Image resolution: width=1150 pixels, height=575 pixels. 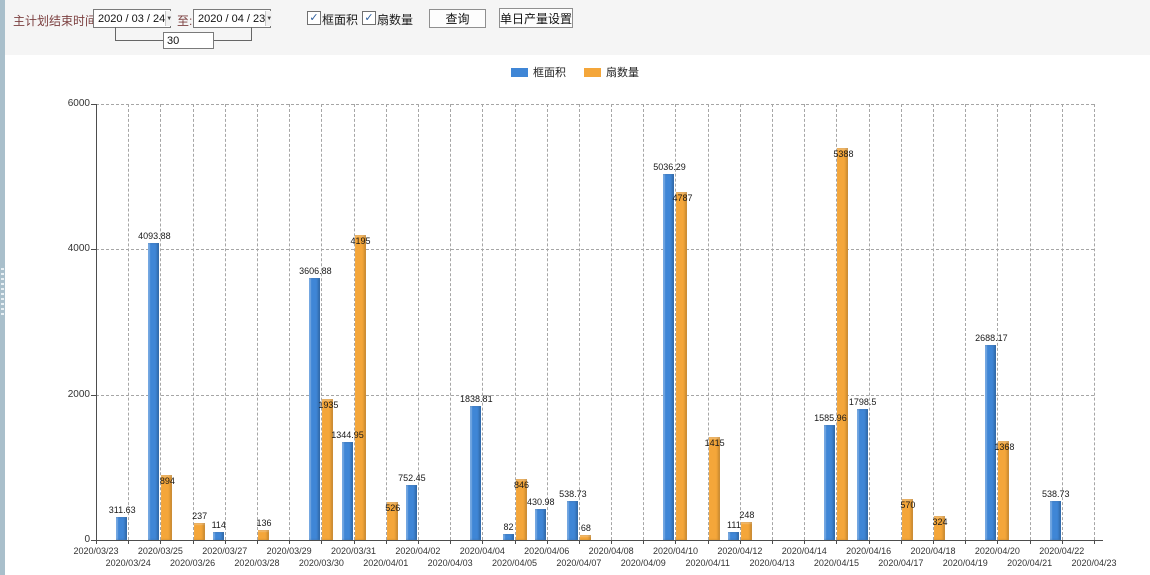 What do you see at coordinates (450, 563) in the screenshot?
I see `x-axis-label: 2020/04/03` at bounding box center [450, 563].